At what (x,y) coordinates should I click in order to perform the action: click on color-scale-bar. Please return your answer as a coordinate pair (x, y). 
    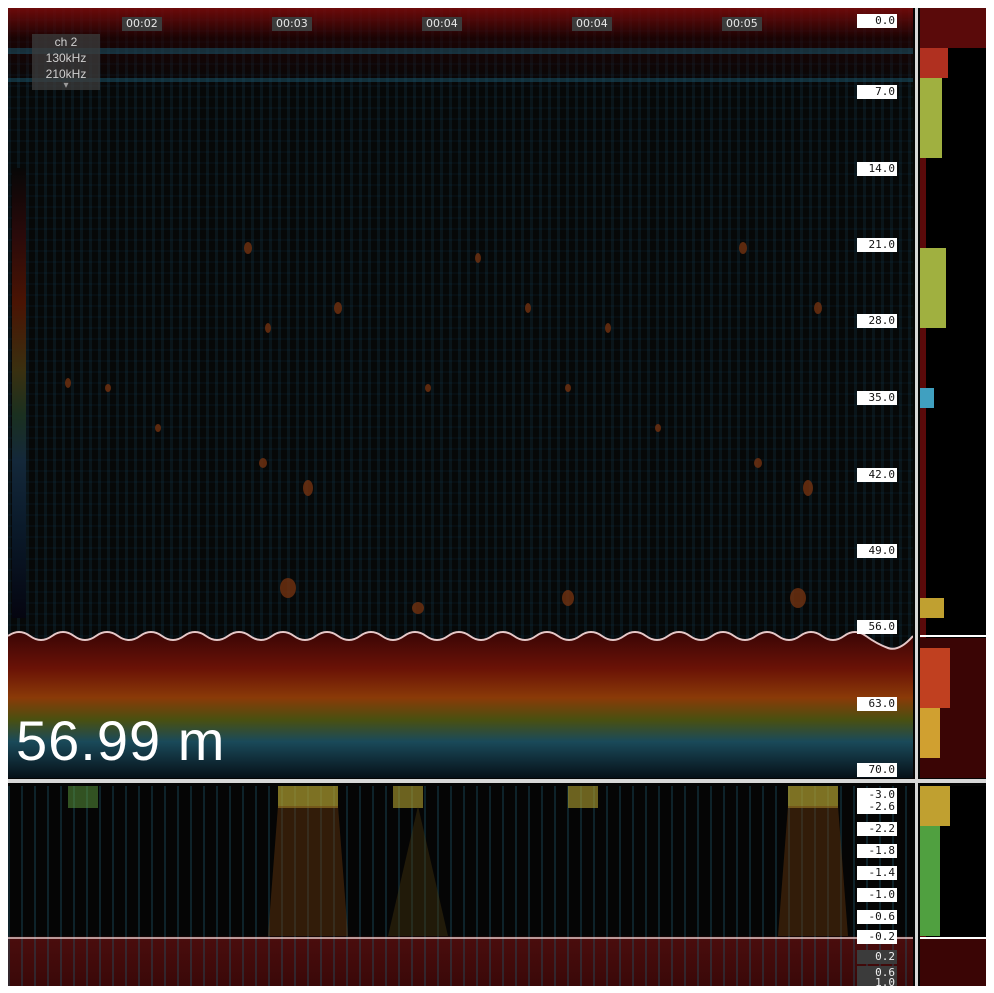
    Looking at the image, I should click on (19, 393).